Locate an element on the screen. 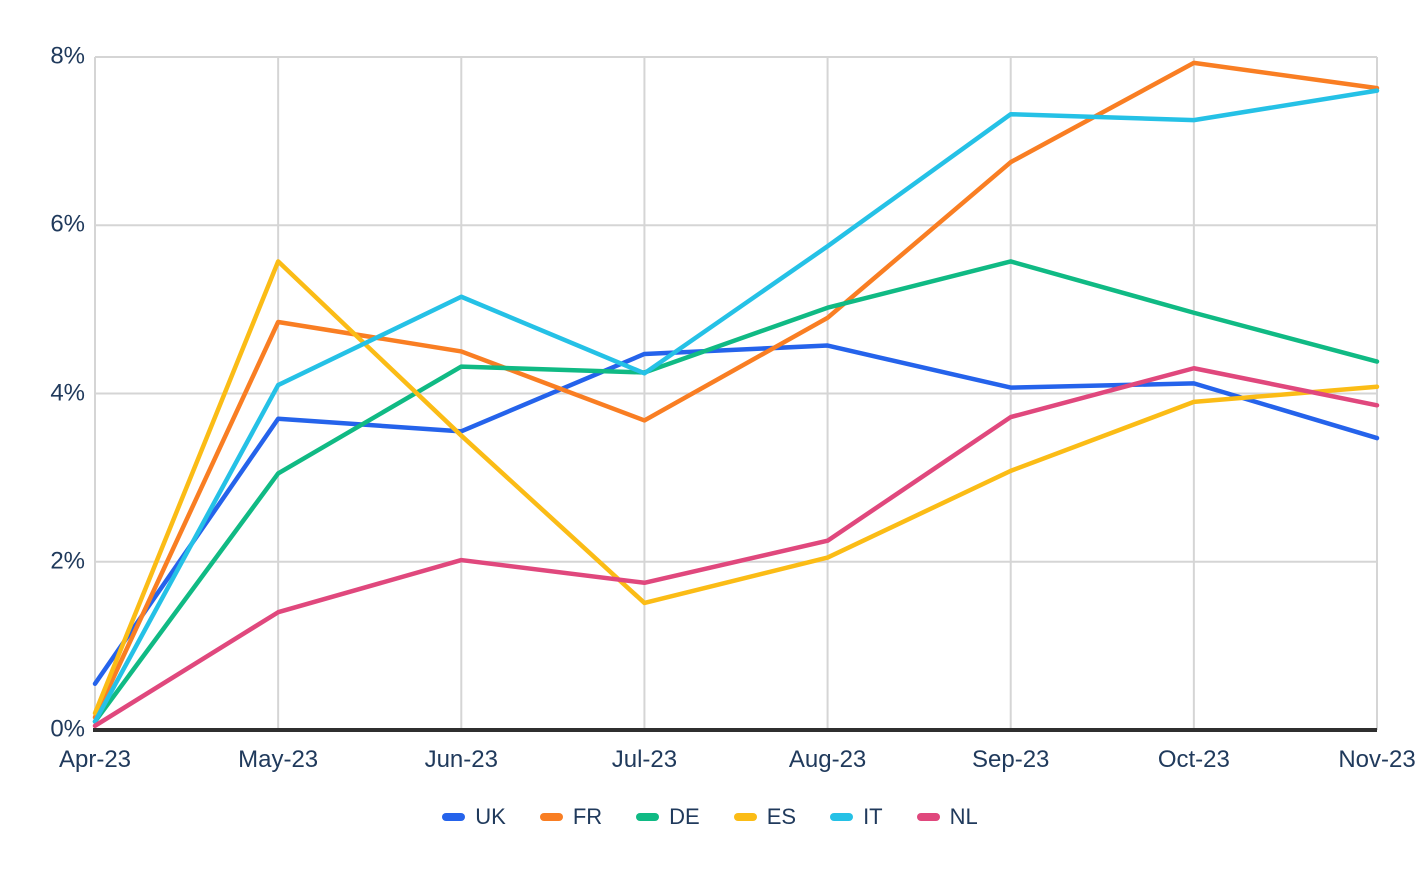 Image resolution: width=1420 pixels, height=876 pixels. y-tick-label: 6% is located at coordinates (67, 224).